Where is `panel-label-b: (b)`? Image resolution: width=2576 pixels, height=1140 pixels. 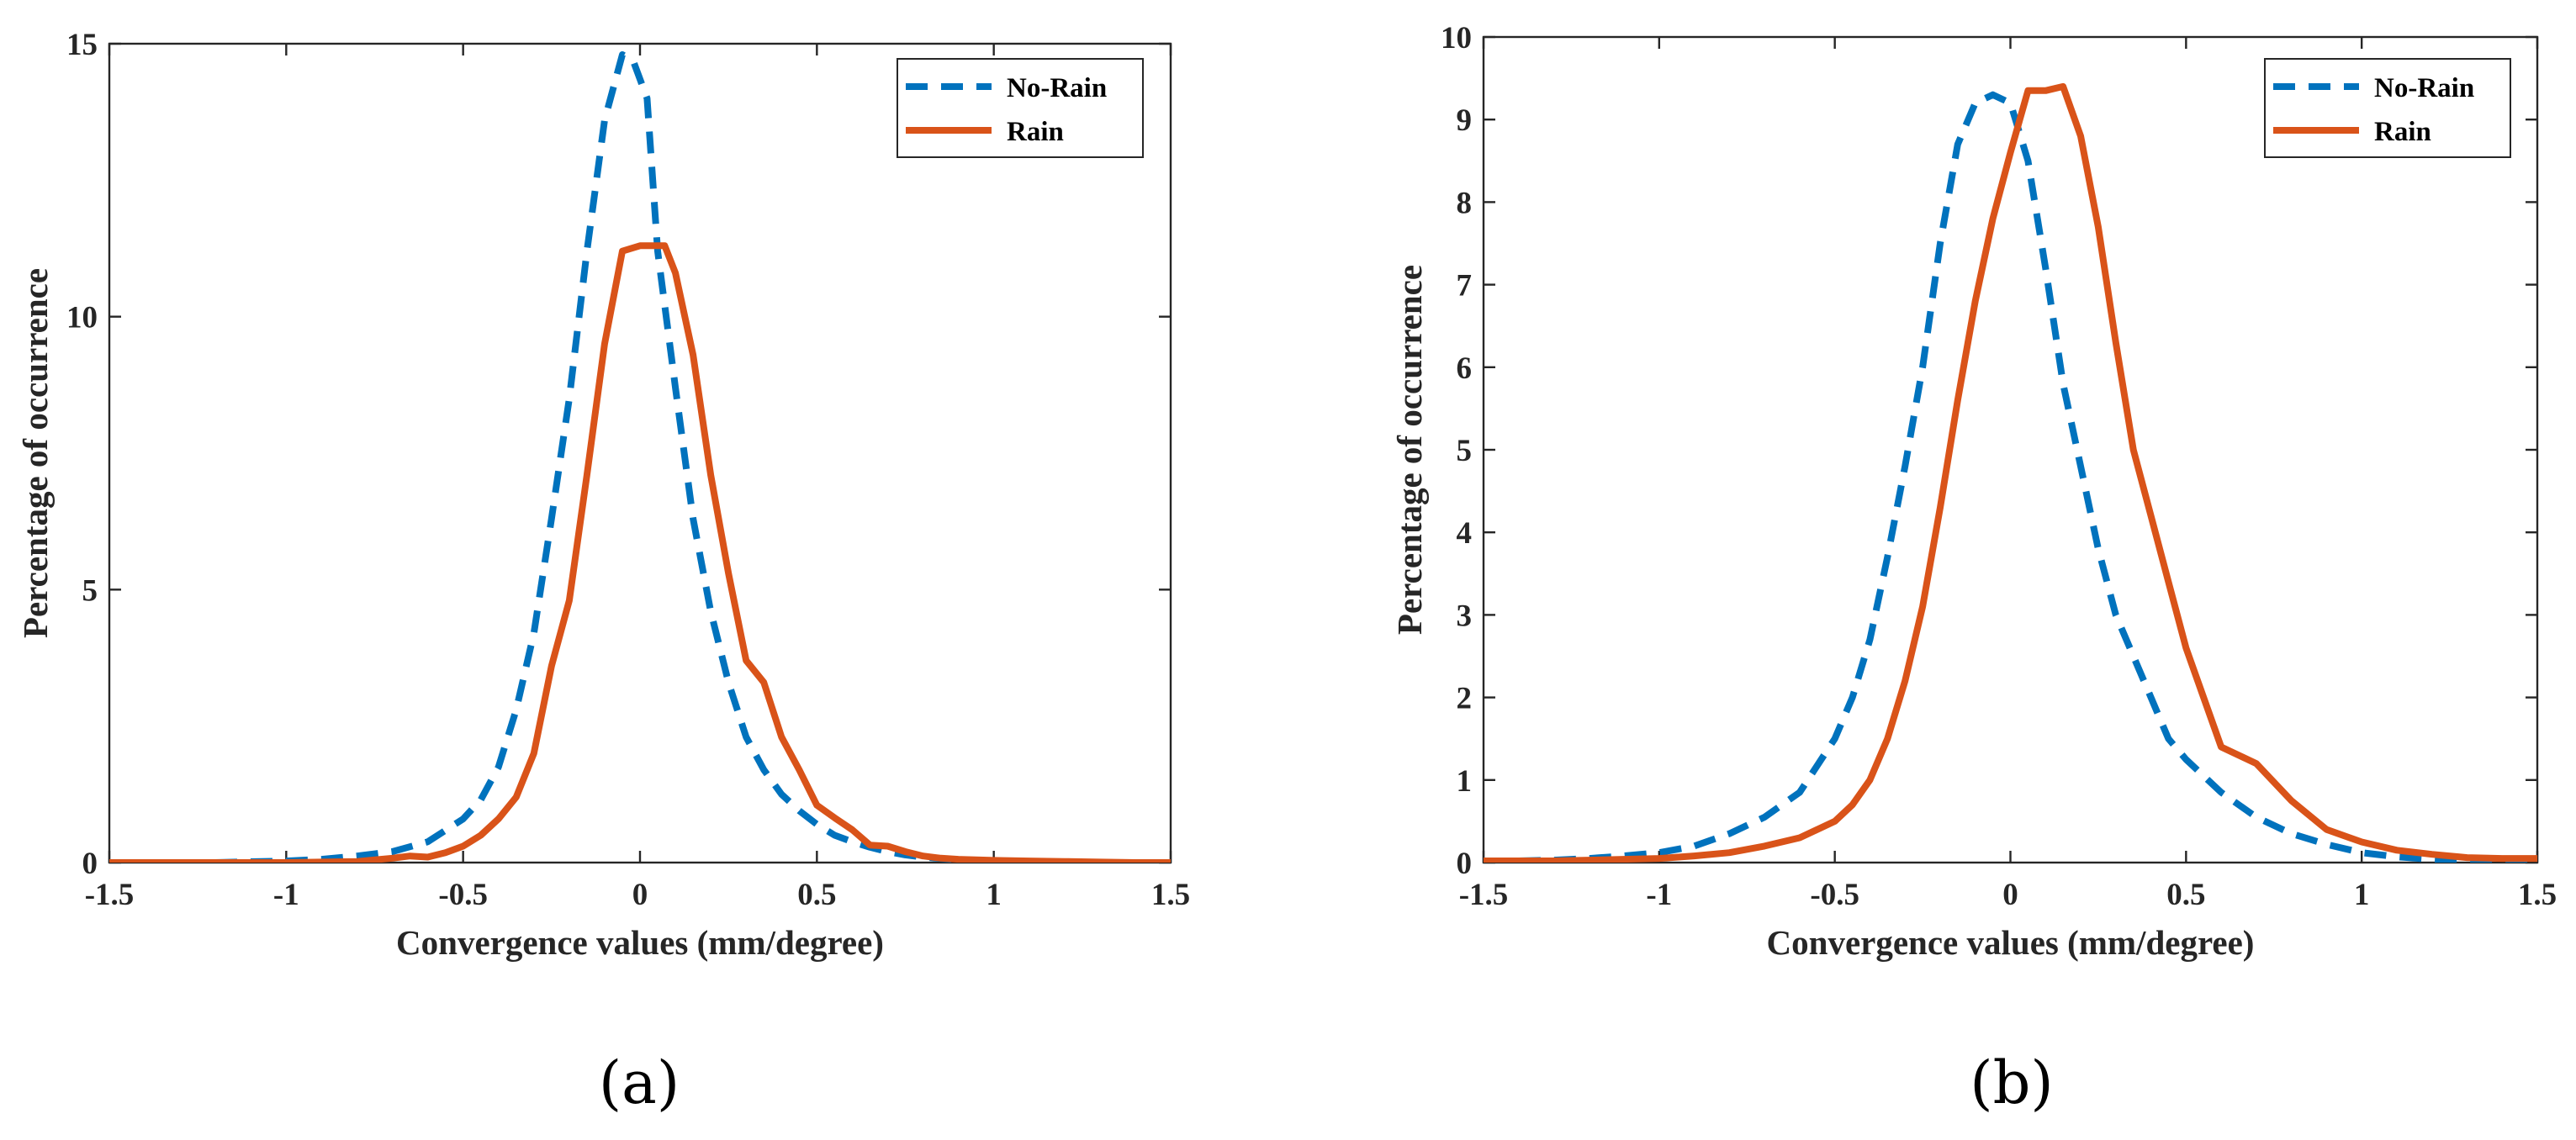
panel-label-b: (b) is located at coordinates (2011, 1082).